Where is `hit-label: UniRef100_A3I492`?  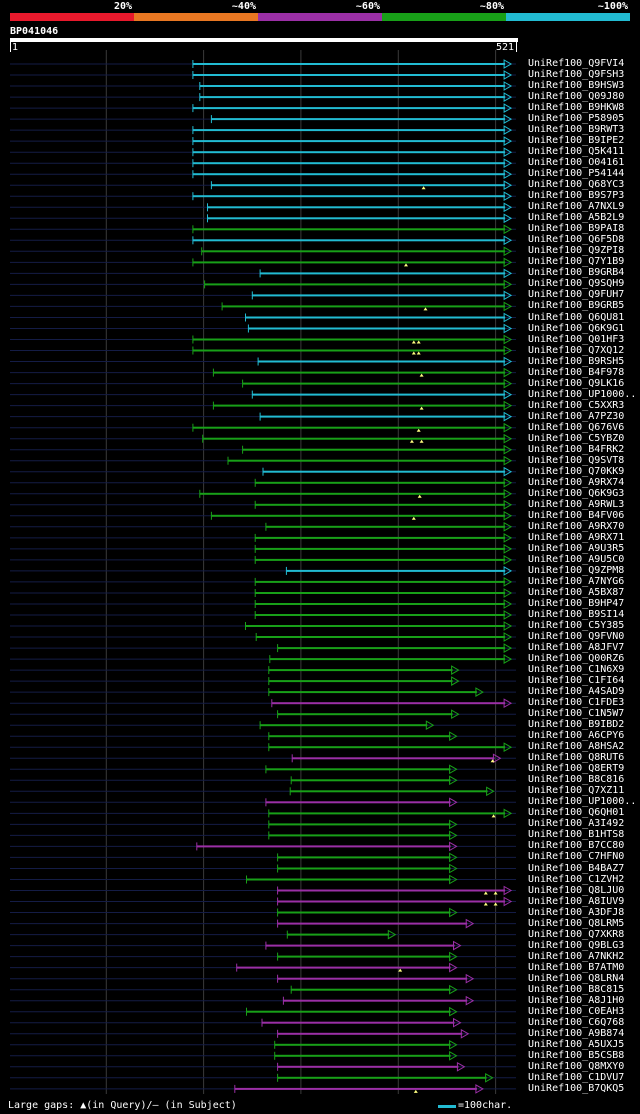 hit-label: UniRef100_A3I492 is located at coordinates (576, 824).